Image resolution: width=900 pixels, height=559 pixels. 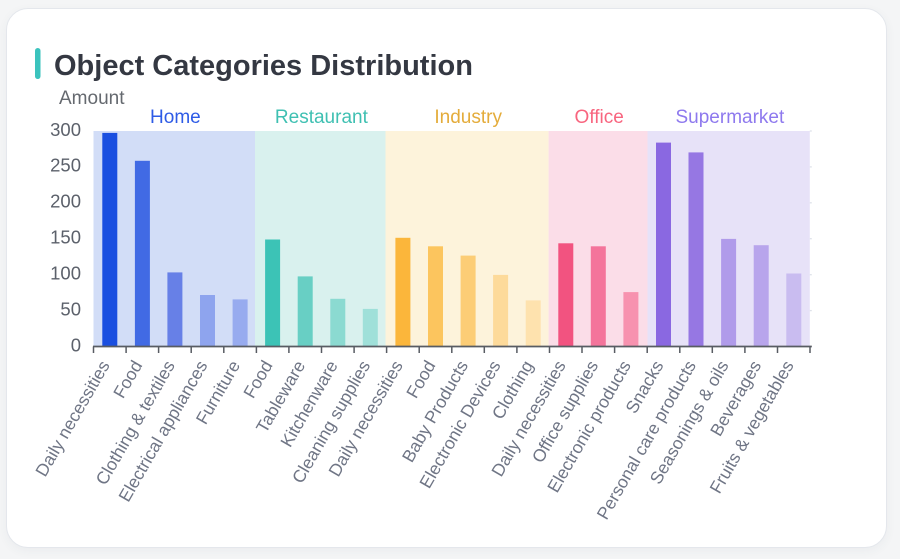 What do you see at coordinates (599, 117) in the screenshot?
I see `svg-text: Office` at bounding box center [599, 117].